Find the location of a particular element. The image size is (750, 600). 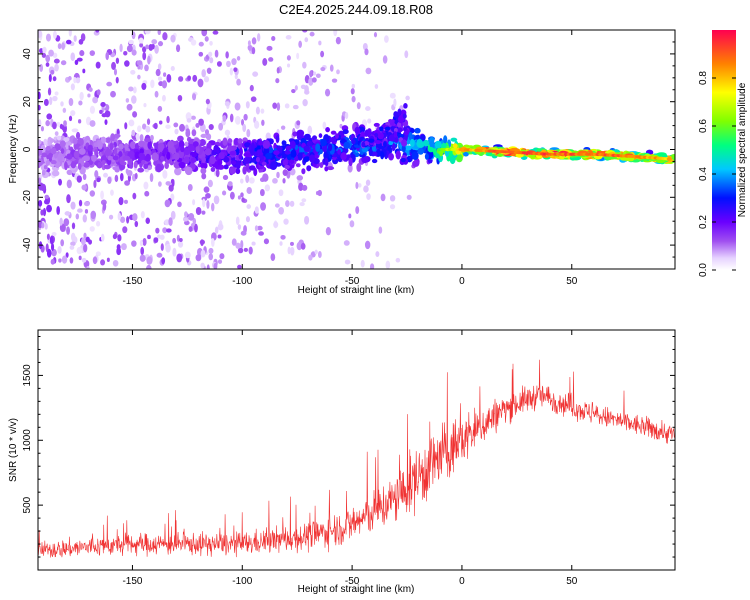

colorbar-tick-label: 0.6 is located at coordinates (703, 126).